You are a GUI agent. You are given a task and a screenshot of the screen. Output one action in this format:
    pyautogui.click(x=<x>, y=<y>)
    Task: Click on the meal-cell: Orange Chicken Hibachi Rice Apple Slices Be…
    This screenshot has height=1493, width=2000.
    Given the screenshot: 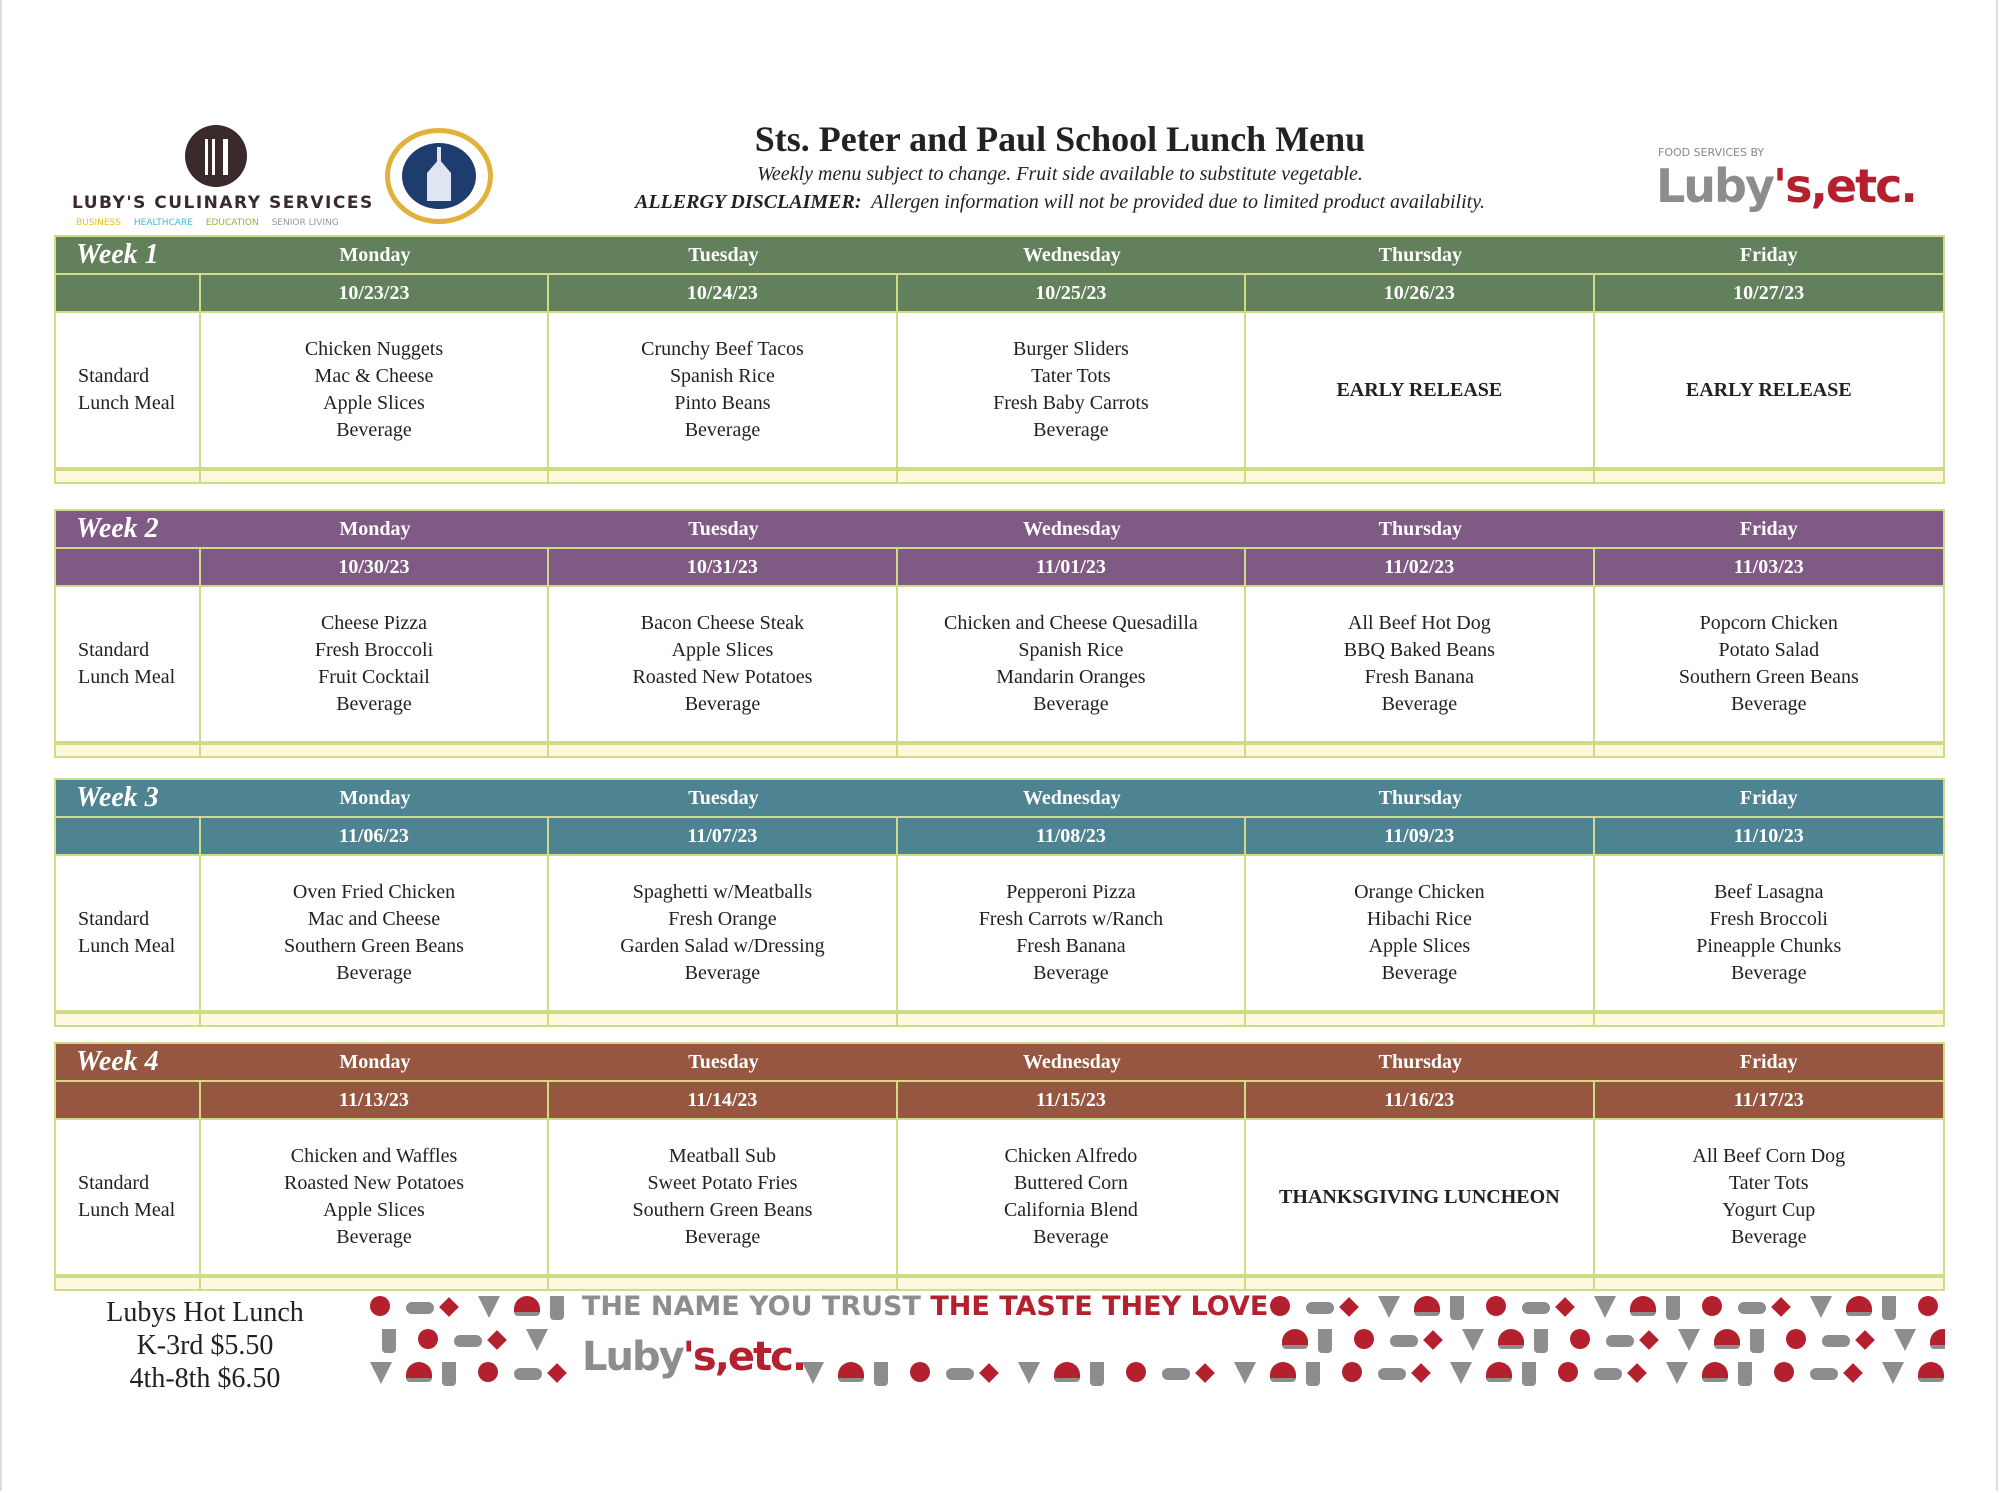 What is the action you would take?
    pyautogui.click(x=1420, y=933)
    